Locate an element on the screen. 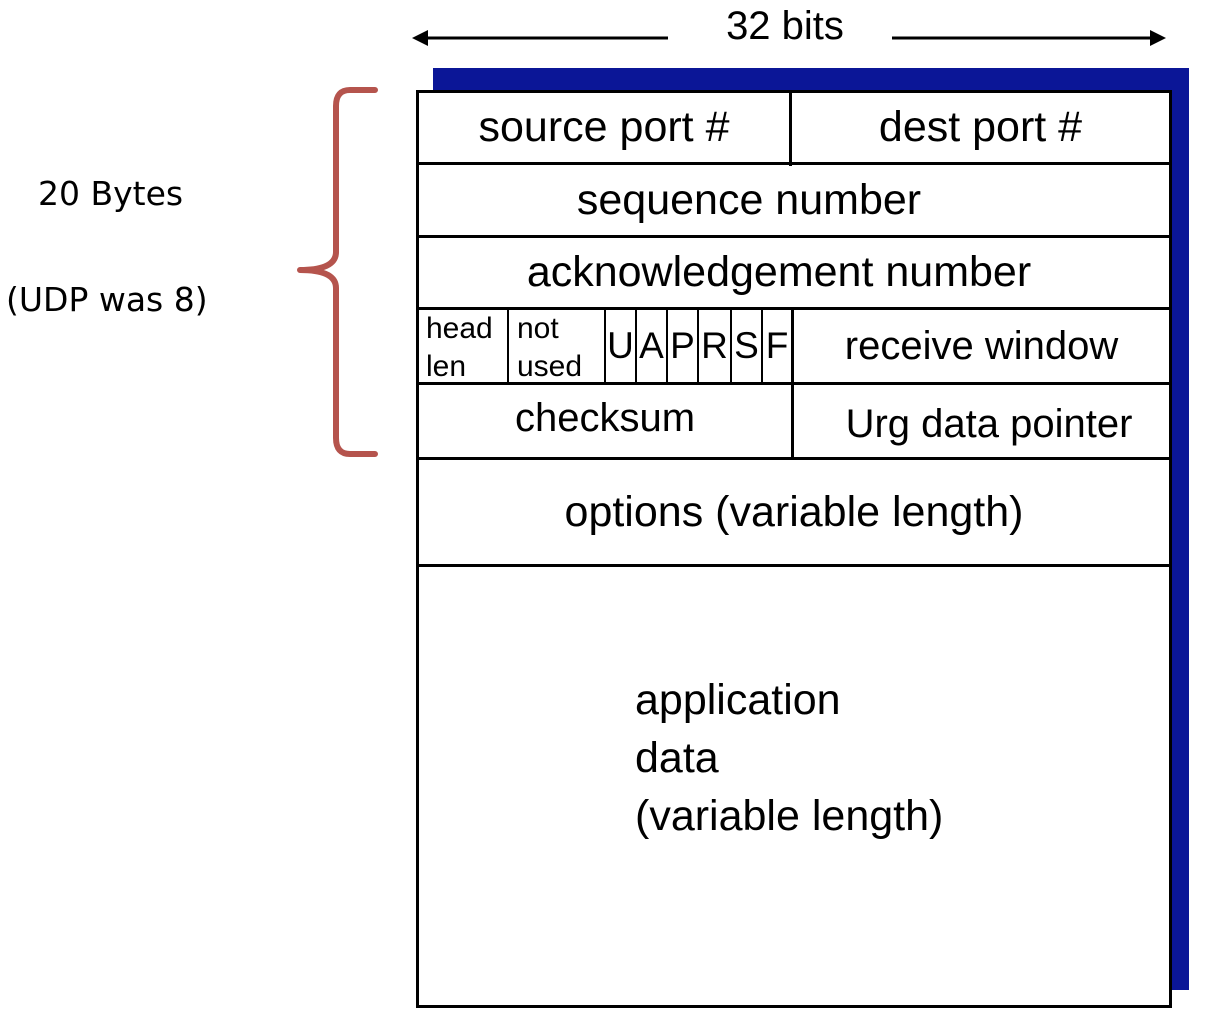 This screenshot has width=1220, height=1030. udp-note-label: (UDP was 8) is located at coordinates (107, 299).